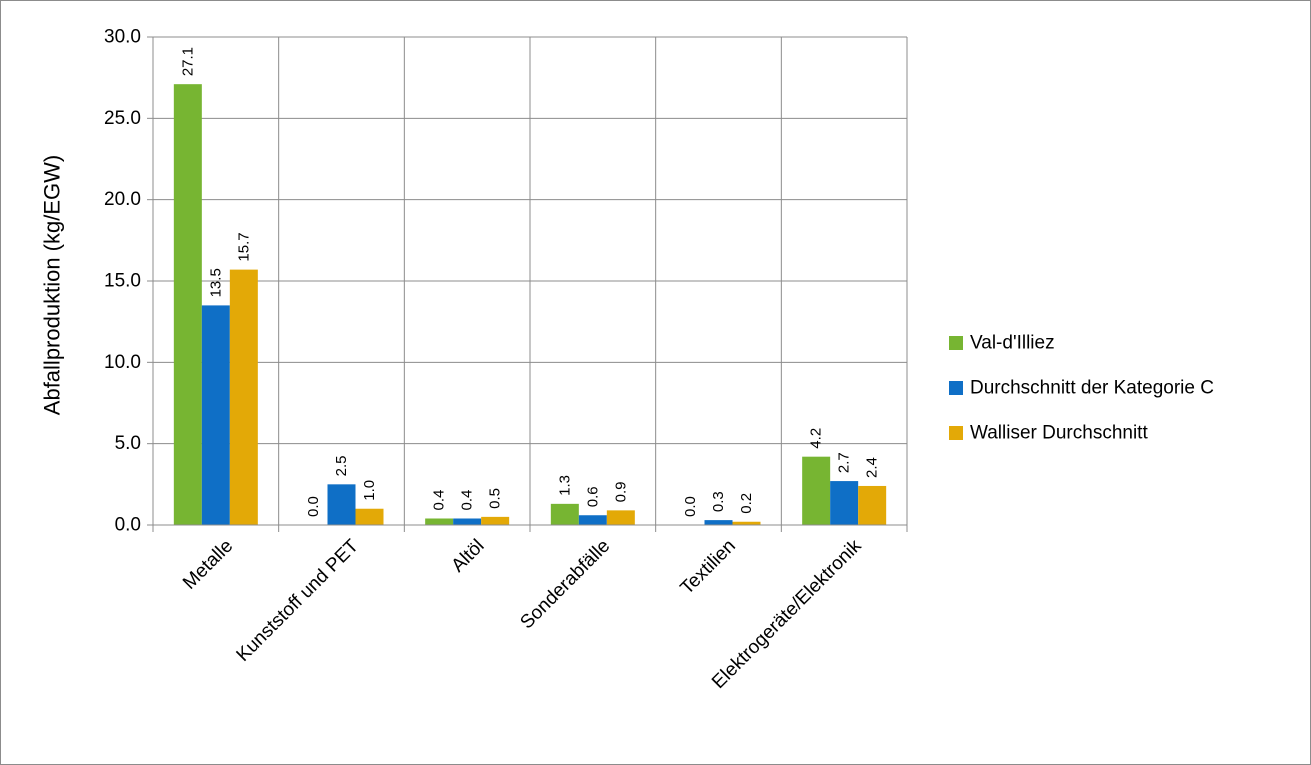 This screenshot has width=1311, height=765. I want to click on data-label: 4.2, so click(816, 438).